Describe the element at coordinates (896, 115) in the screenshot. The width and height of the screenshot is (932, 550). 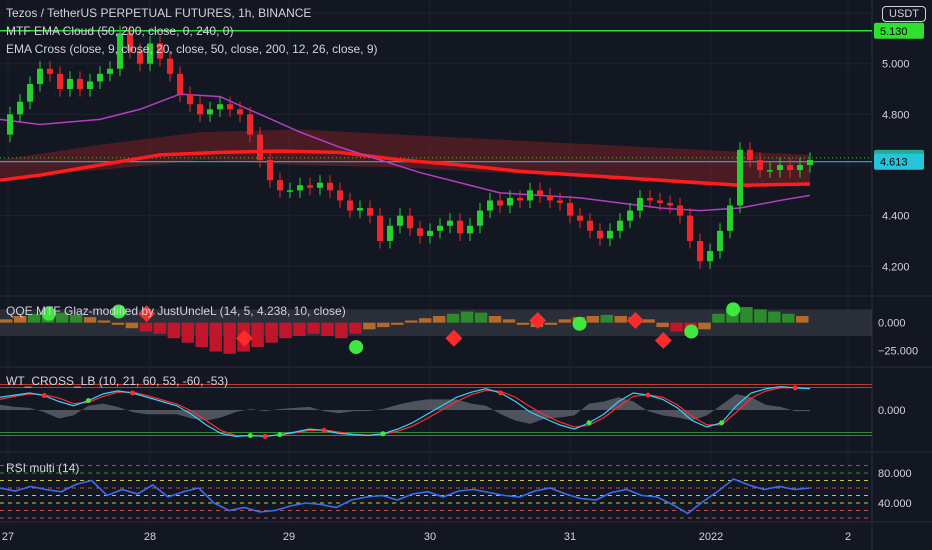
I see `price-tick-label: 4.800` at that location.